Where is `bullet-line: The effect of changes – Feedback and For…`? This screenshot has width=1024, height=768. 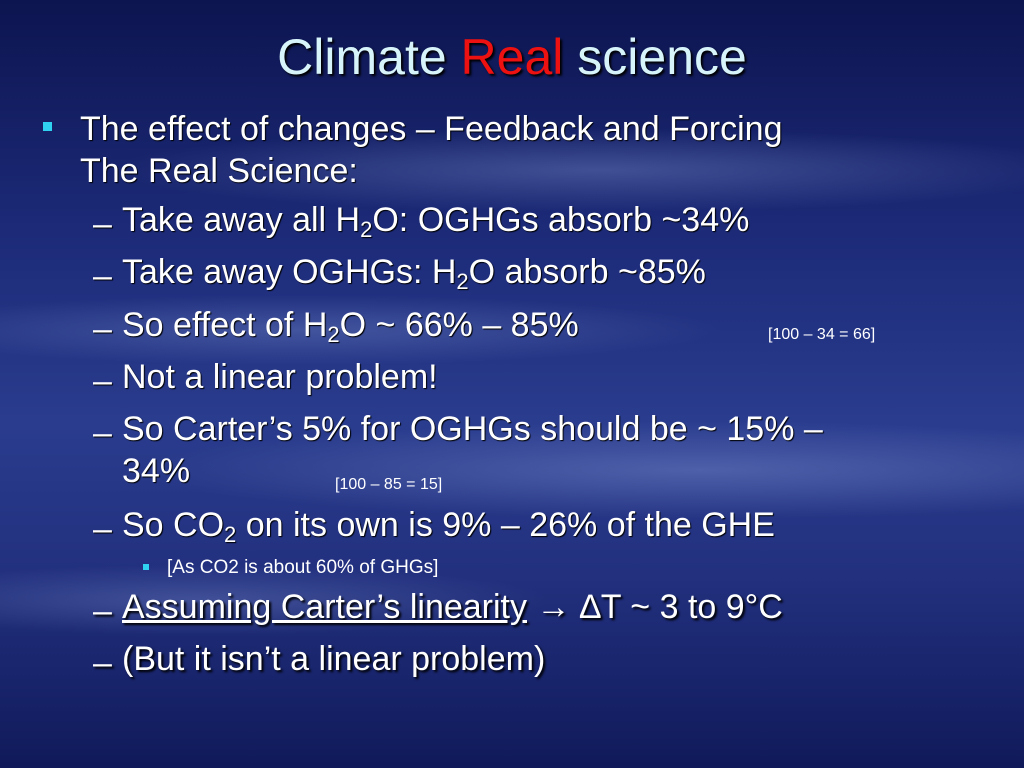 bullet-line: The effect of changes – Feedback and For… is located at coordinates (431, 129).